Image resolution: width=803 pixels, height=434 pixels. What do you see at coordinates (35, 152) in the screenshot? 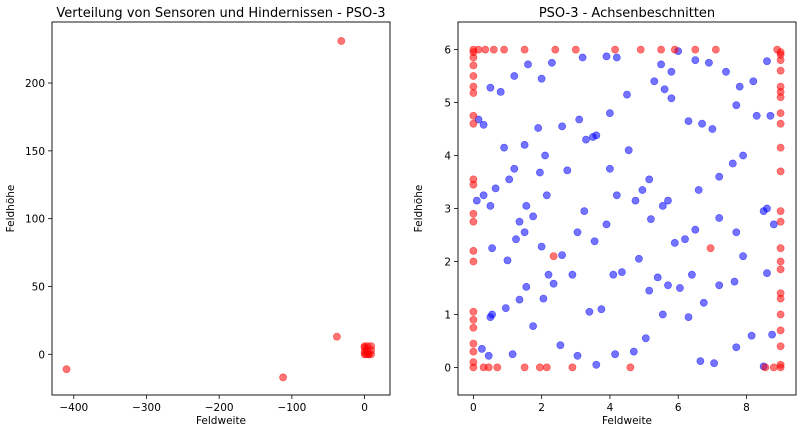
I see `y-tick-label: 150` at bounding box center [35, 152].